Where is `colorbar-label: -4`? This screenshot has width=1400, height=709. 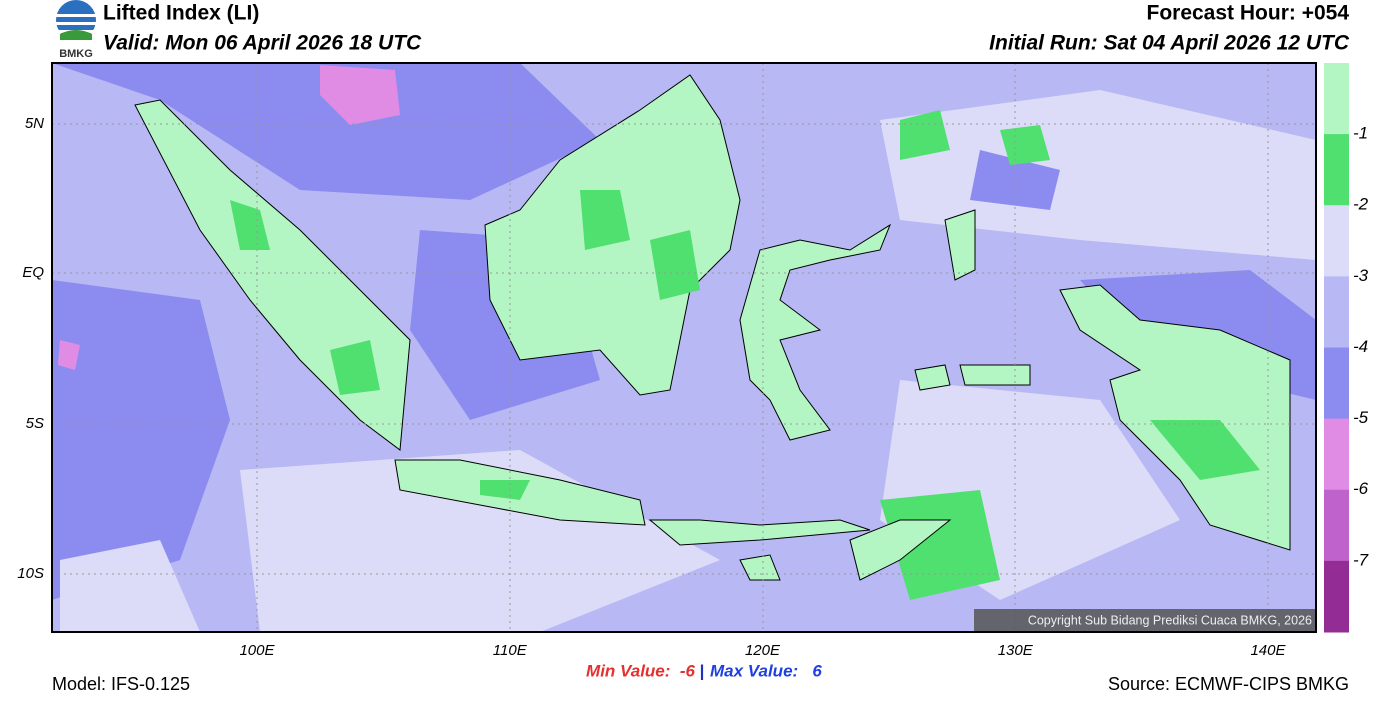
colorbar-label: -4 is located at coordinates (1360, 346).